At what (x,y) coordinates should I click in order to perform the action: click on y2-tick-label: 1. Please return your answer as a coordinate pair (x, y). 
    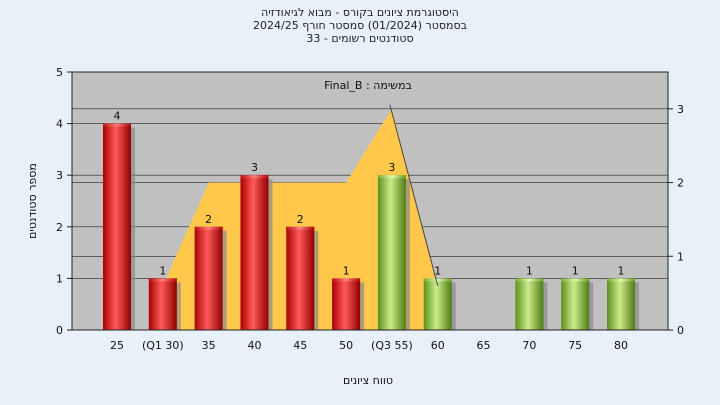
    Looking at the image, I should click on (680, 256).